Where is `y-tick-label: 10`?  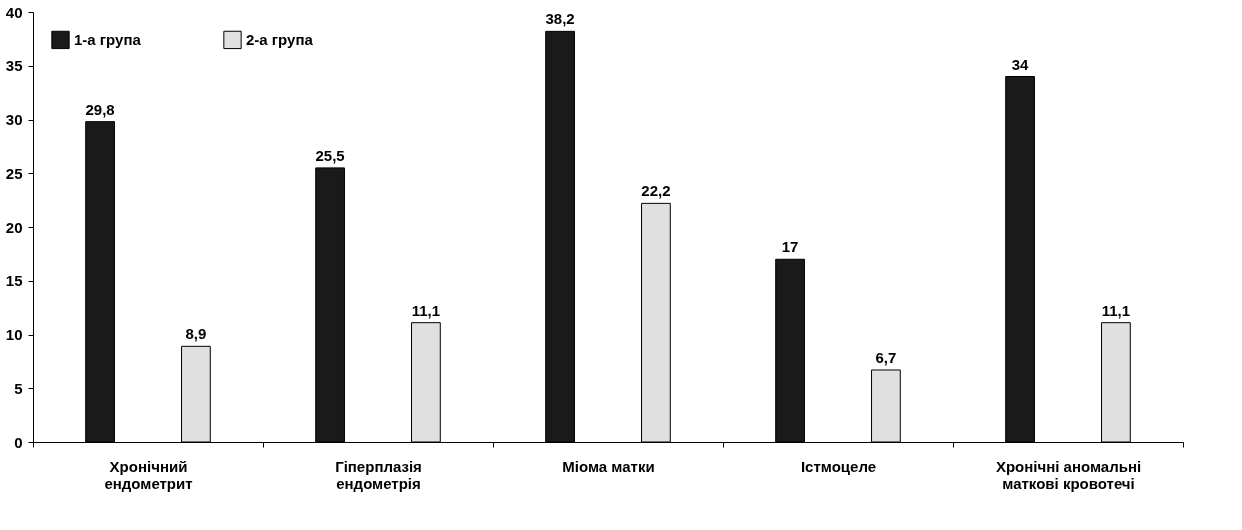 y-tick-label: 10 is located at coordinates (14, 334).